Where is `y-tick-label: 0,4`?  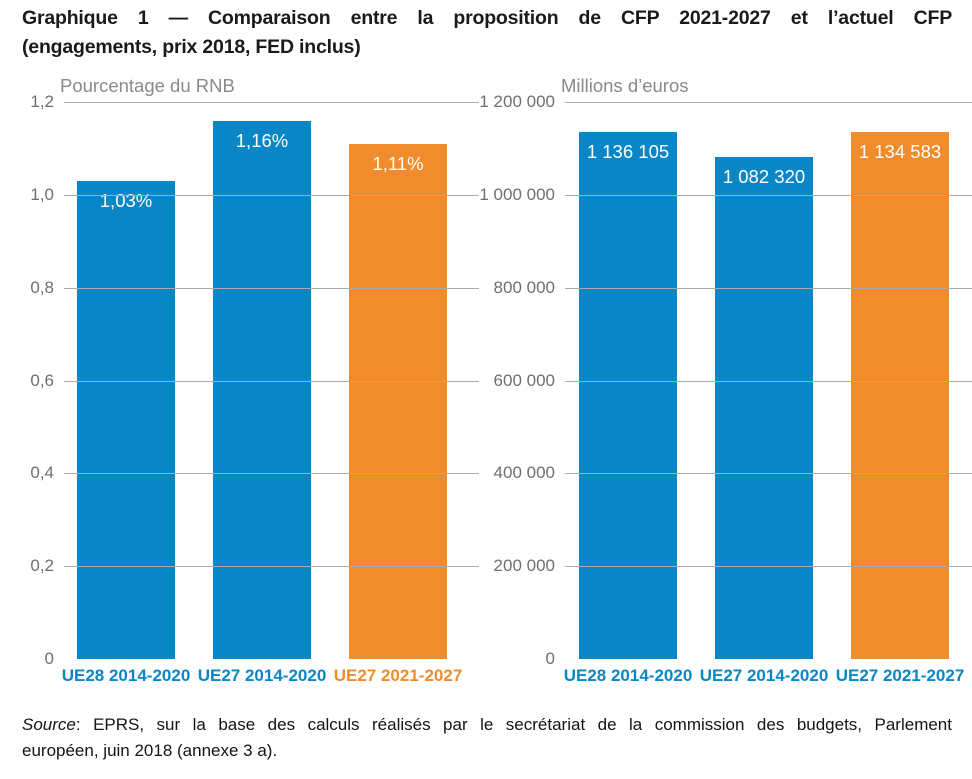 y-tick-label: 0,4 is located at coordinates (42, 473).